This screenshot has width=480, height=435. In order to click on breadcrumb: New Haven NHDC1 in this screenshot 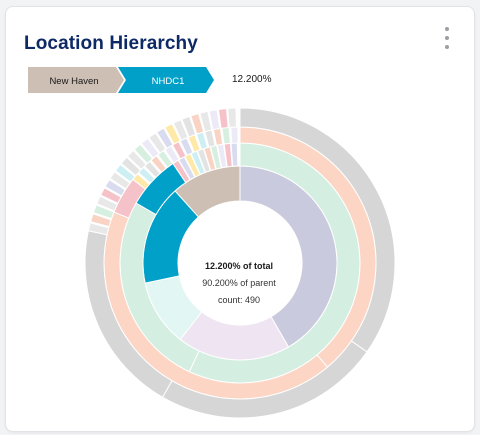, I will do `click(128, 80)`.